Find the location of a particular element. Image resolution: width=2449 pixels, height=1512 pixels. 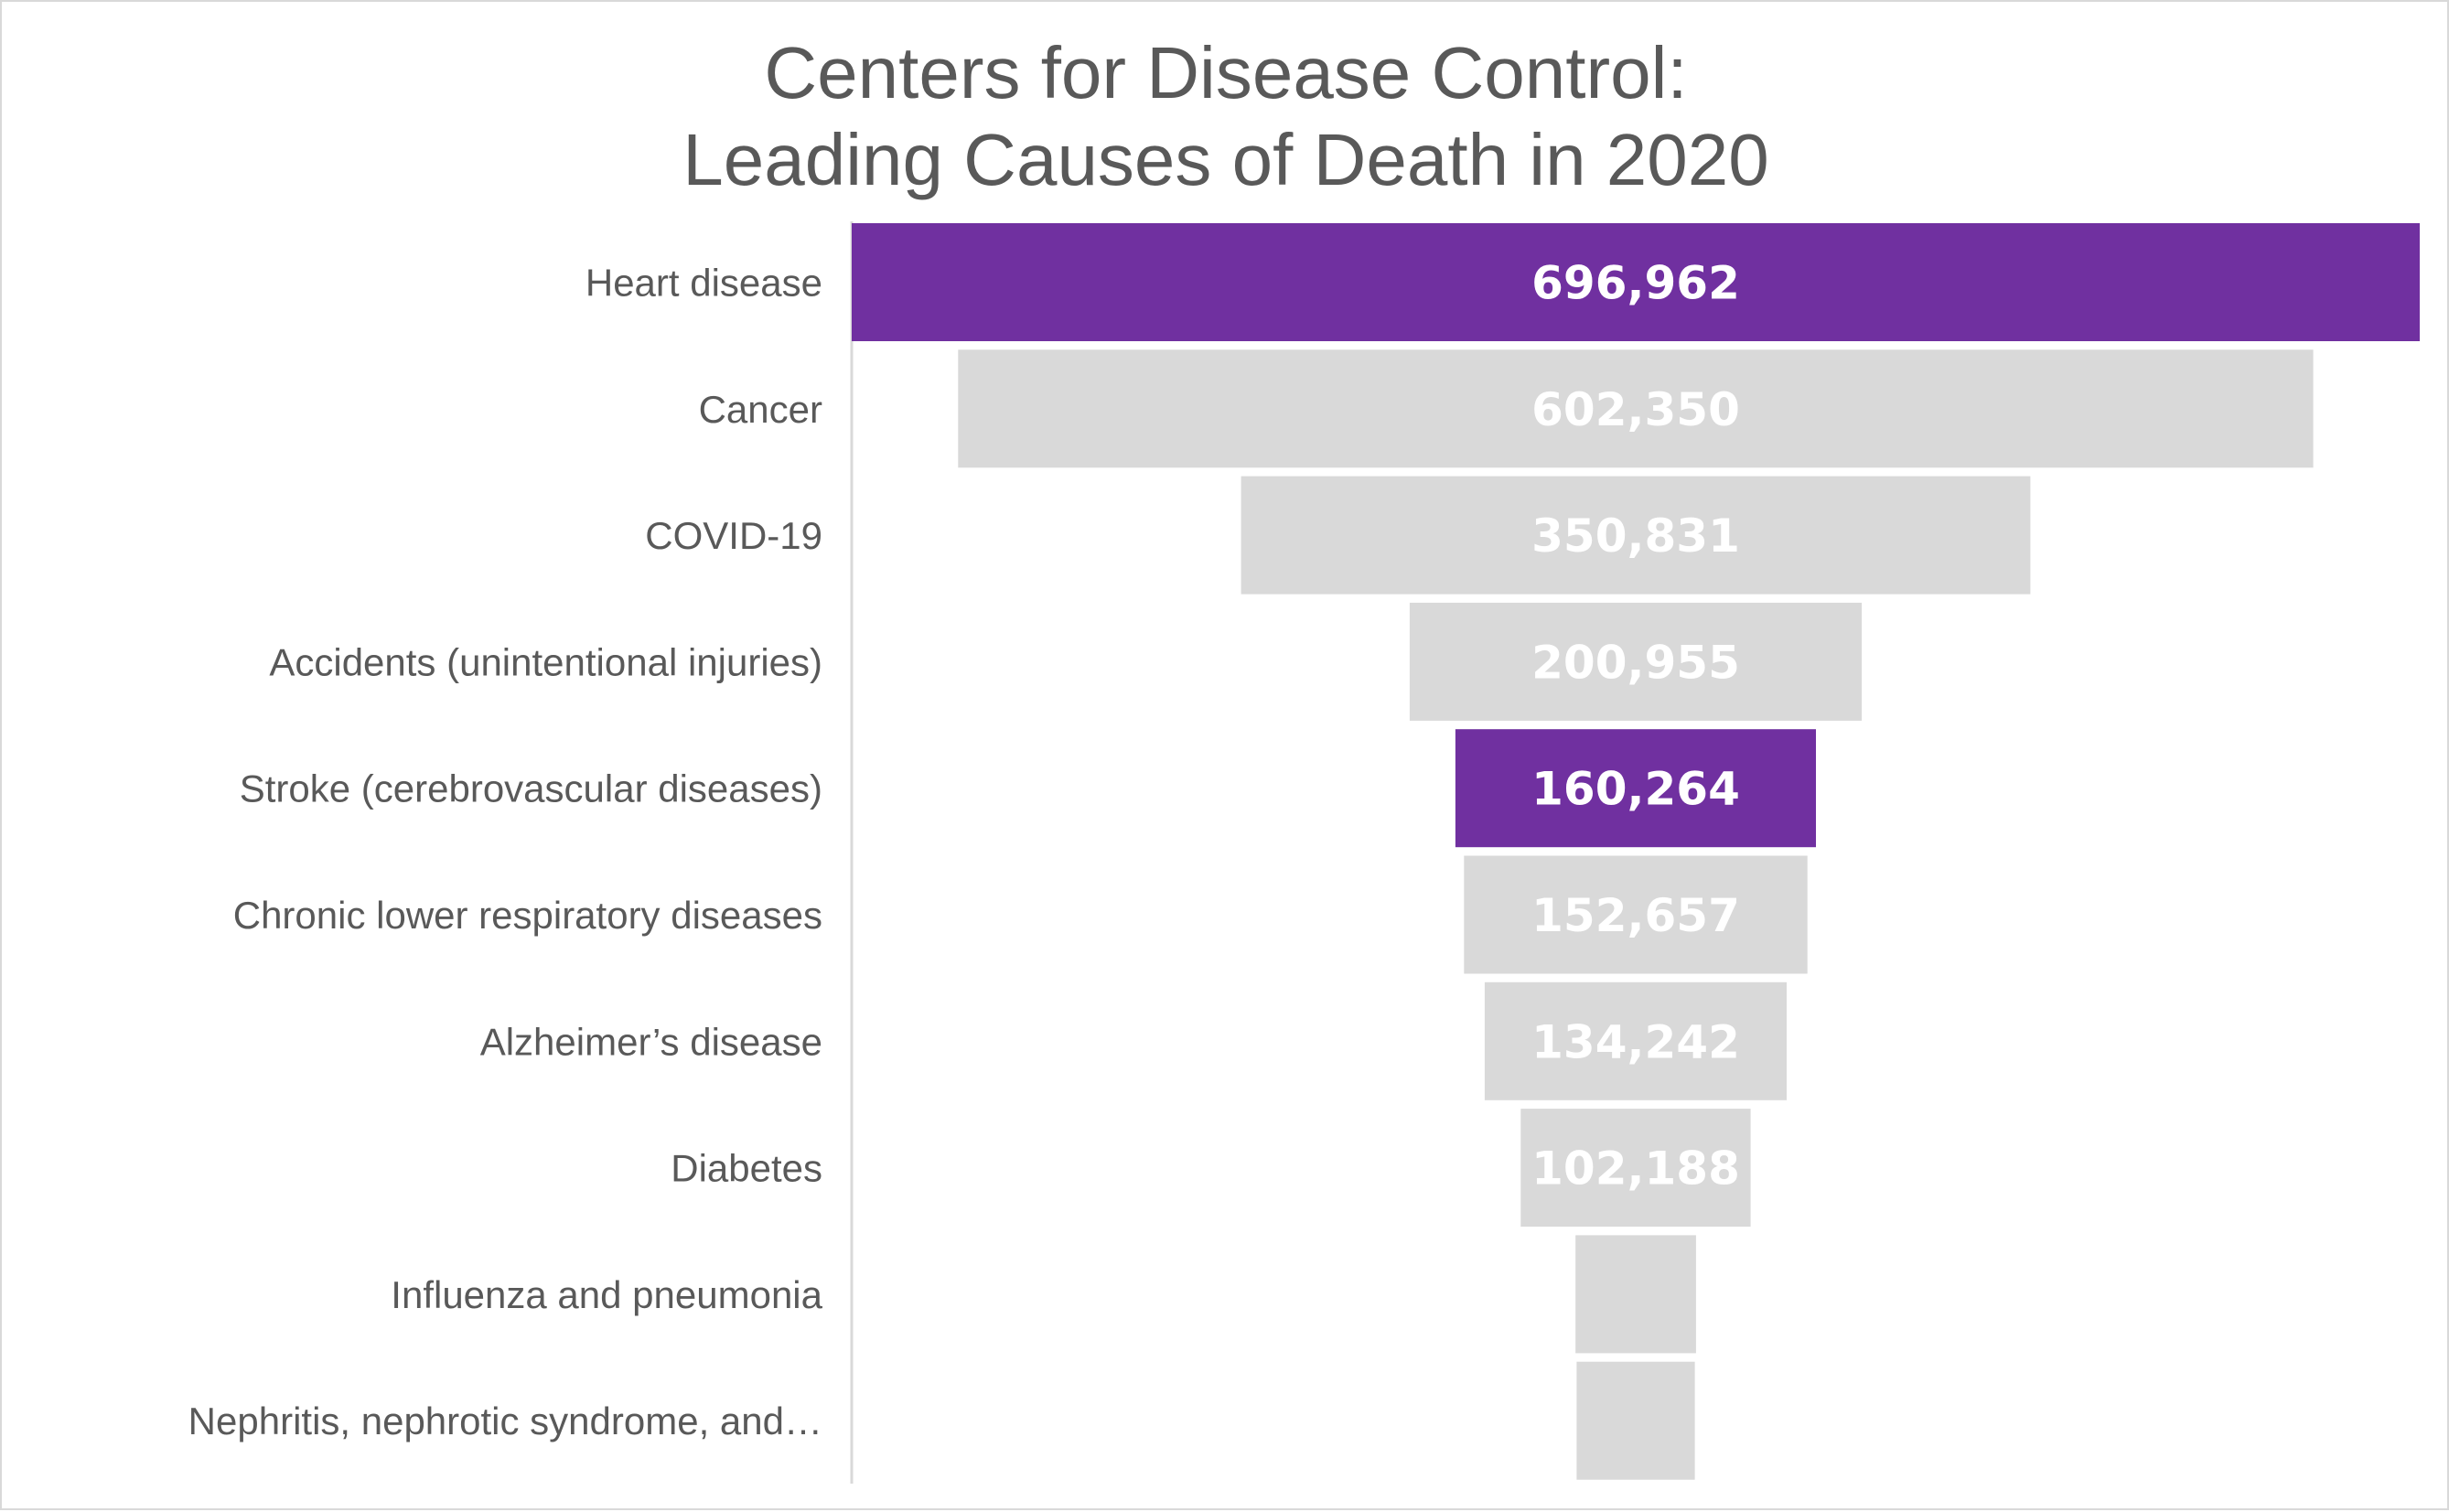

category-label: Cancer is located at coordinates (761, 409).